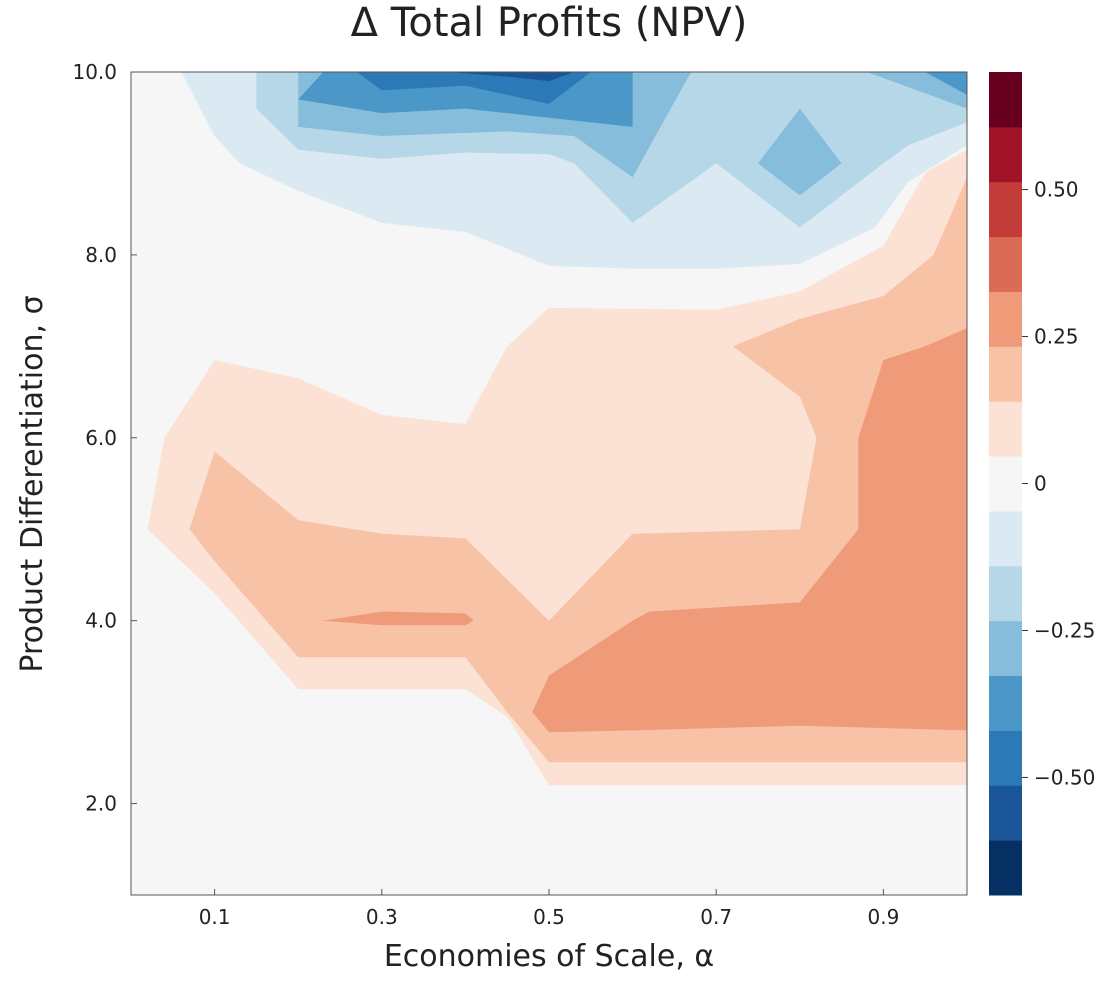 The height and width of the screenshot is (1000, 1100). What do you see at coordinates (101, 255) in the screenshot?
I see `y-tick-label: 8.0` at bounding box center [101, 255].